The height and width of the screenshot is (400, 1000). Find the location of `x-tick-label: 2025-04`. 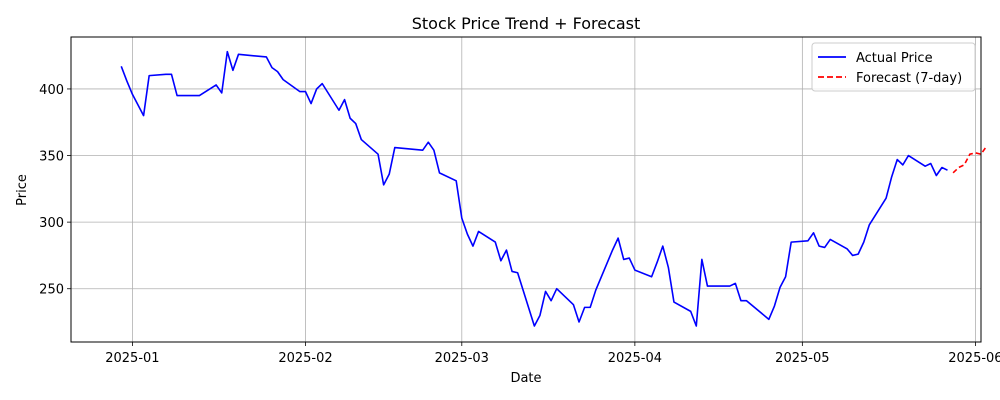

x-tick-label: 2025-04 is located at coordinates (635, 358).